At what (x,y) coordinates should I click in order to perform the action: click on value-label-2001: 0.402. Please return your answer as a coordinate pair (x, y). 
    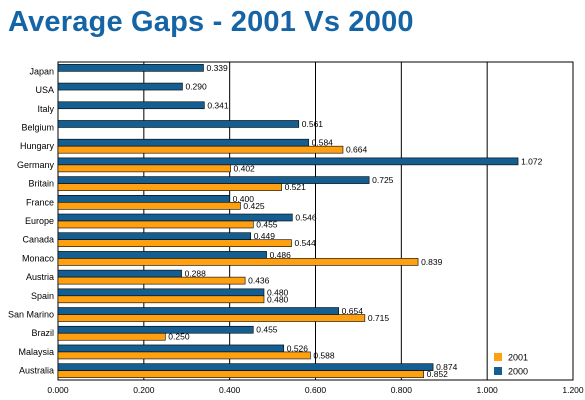
    Looking at the image, I should click on (245, 168).